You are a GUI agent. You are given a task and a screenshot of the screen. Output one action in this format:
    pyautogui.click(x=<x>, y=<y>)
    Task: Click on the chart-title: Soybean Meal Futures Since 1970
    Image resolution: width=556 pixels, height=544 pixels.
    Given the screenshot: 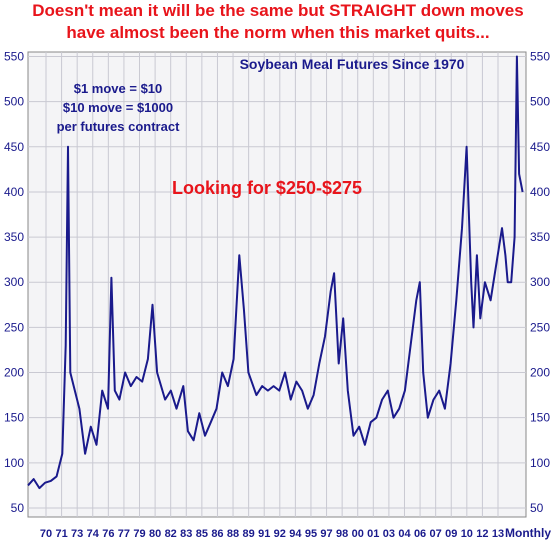 What is the action you would take?
    pyautogui.click(x=352, y=64)
    